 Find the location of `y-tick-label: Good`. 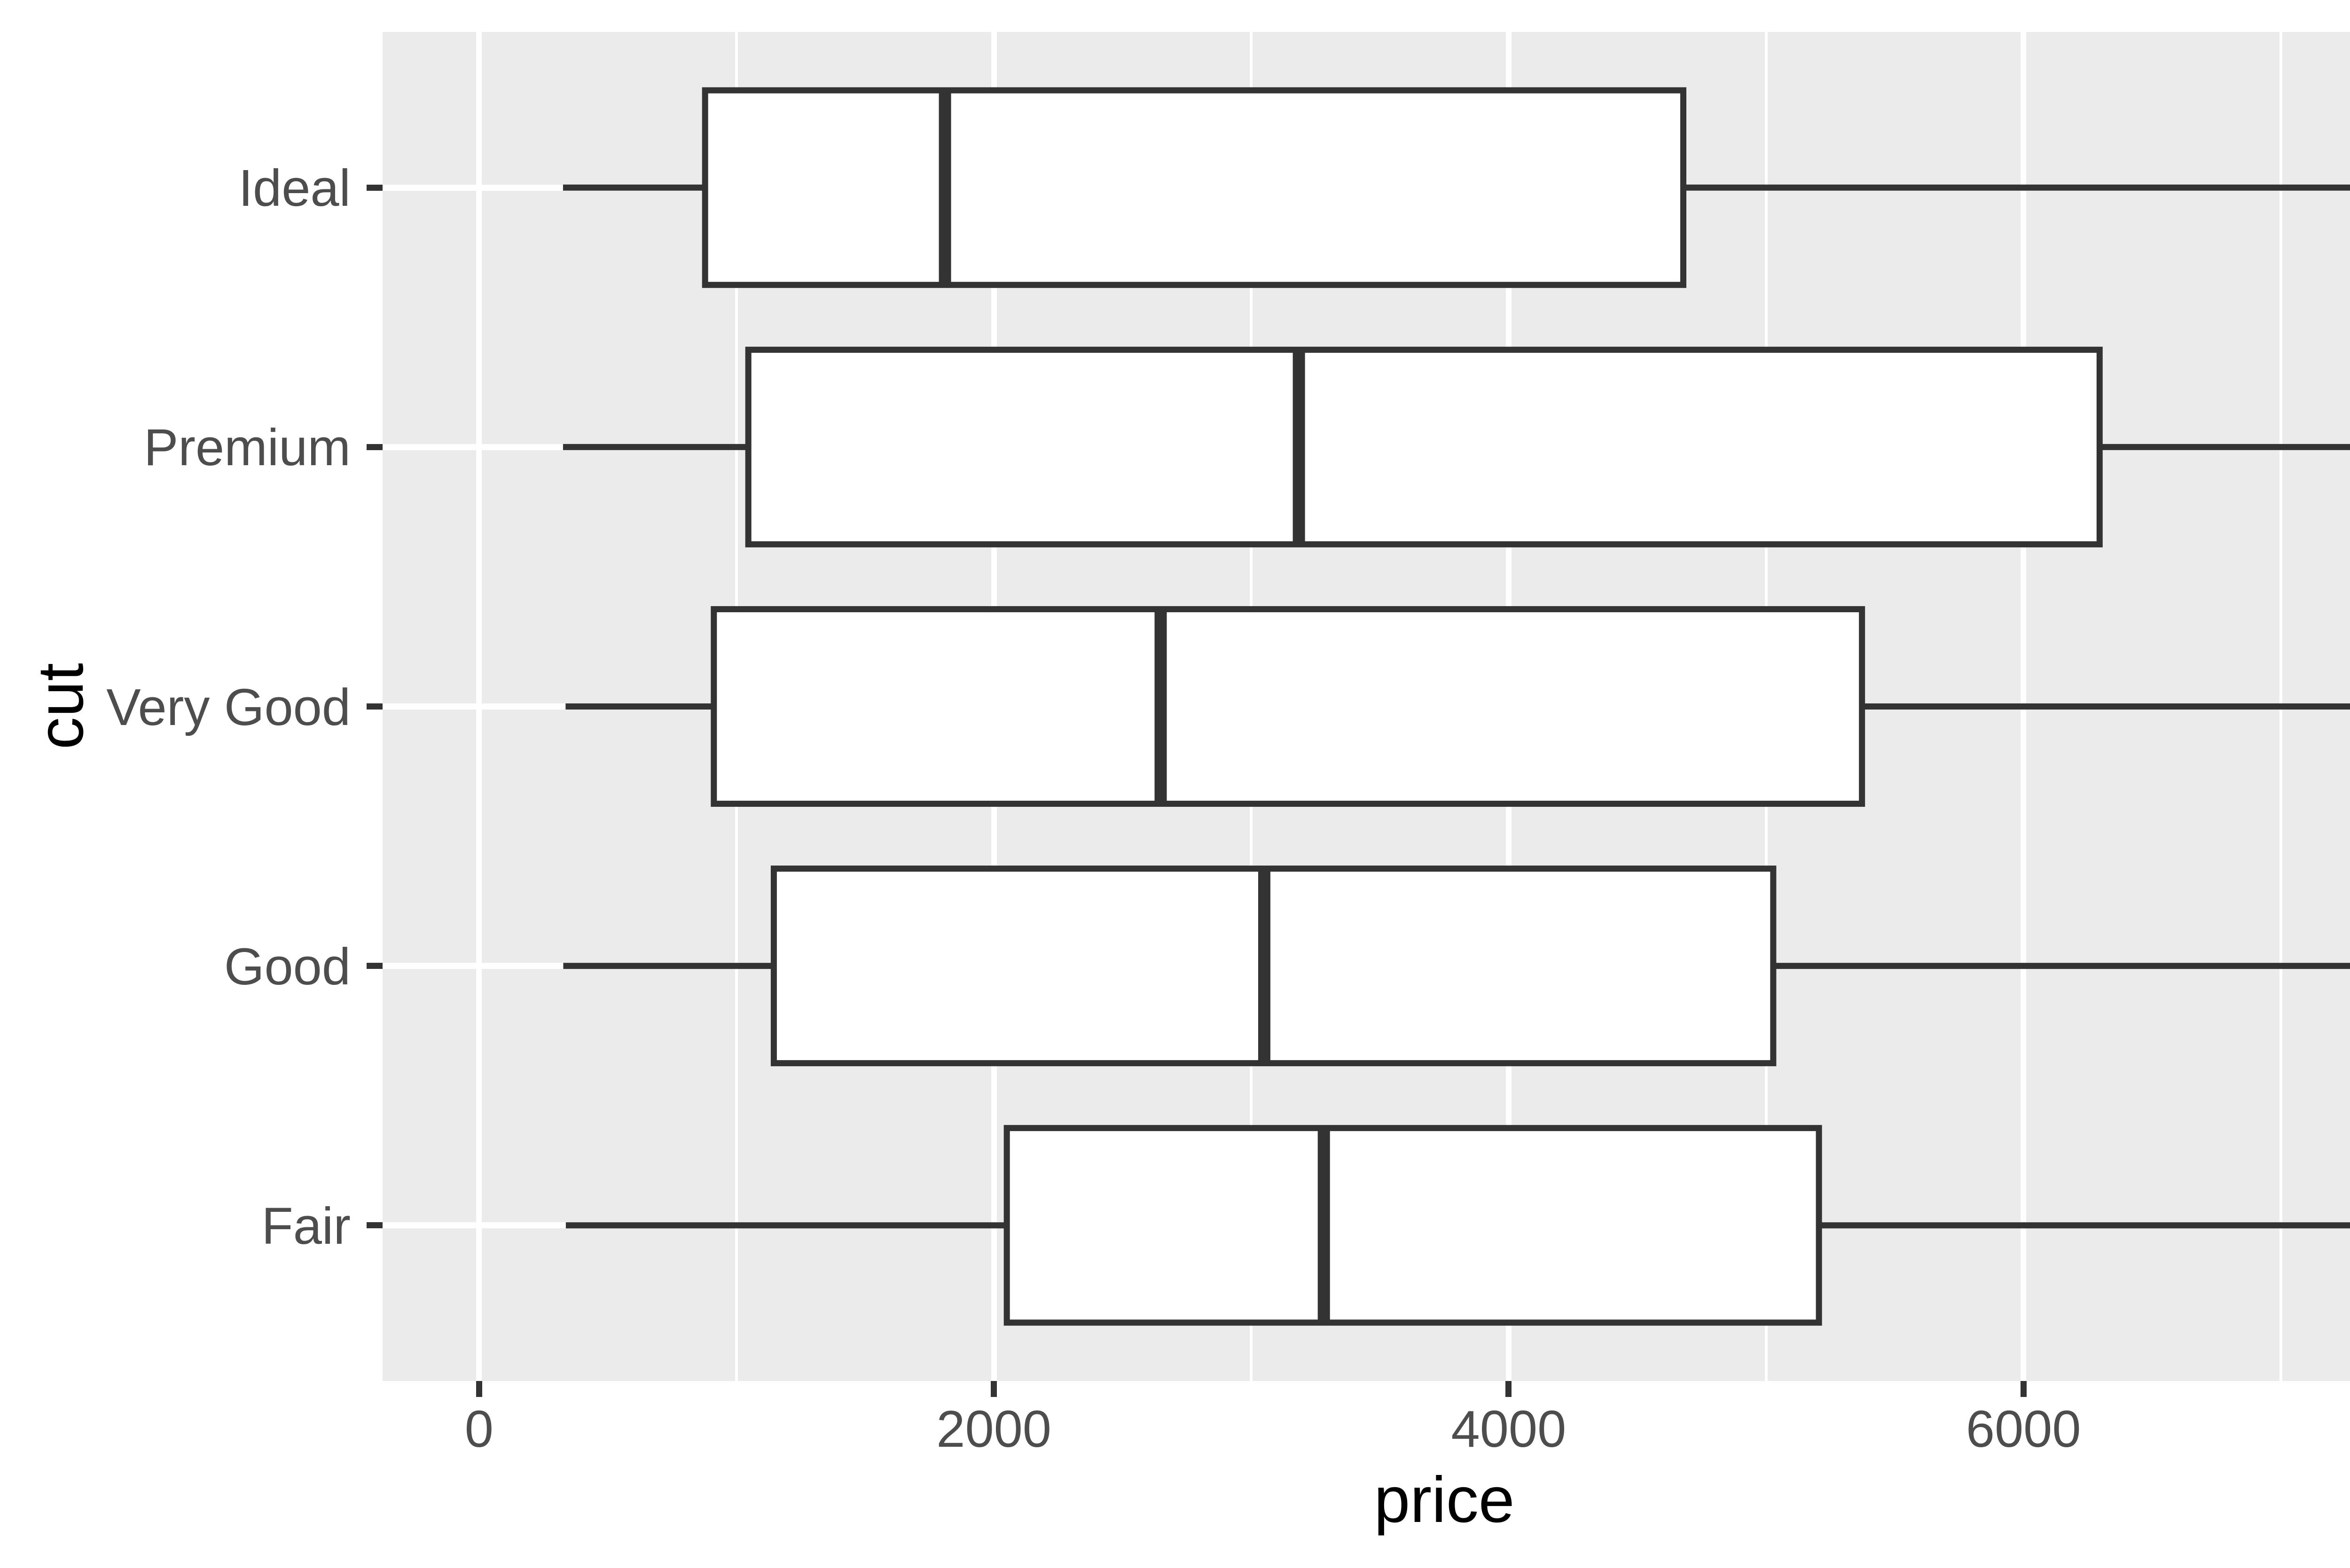

y-tick-label: Good is located at coordinates (287, 967).